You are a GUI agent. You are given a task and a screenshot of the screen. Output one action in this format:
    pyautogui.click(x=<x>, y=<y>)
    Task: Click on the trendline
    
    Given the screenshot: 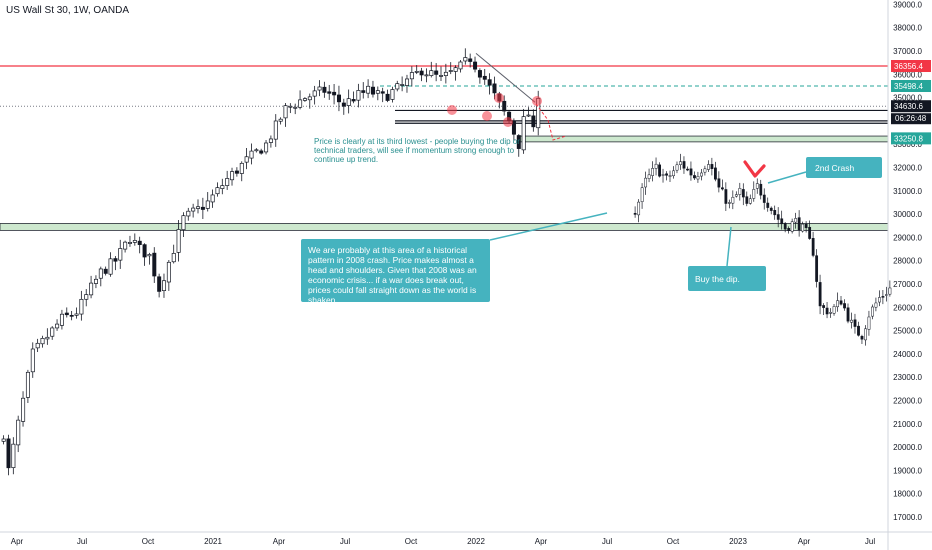 What is the action you would take?
    pyautogui.click(x=505, y=77)
    